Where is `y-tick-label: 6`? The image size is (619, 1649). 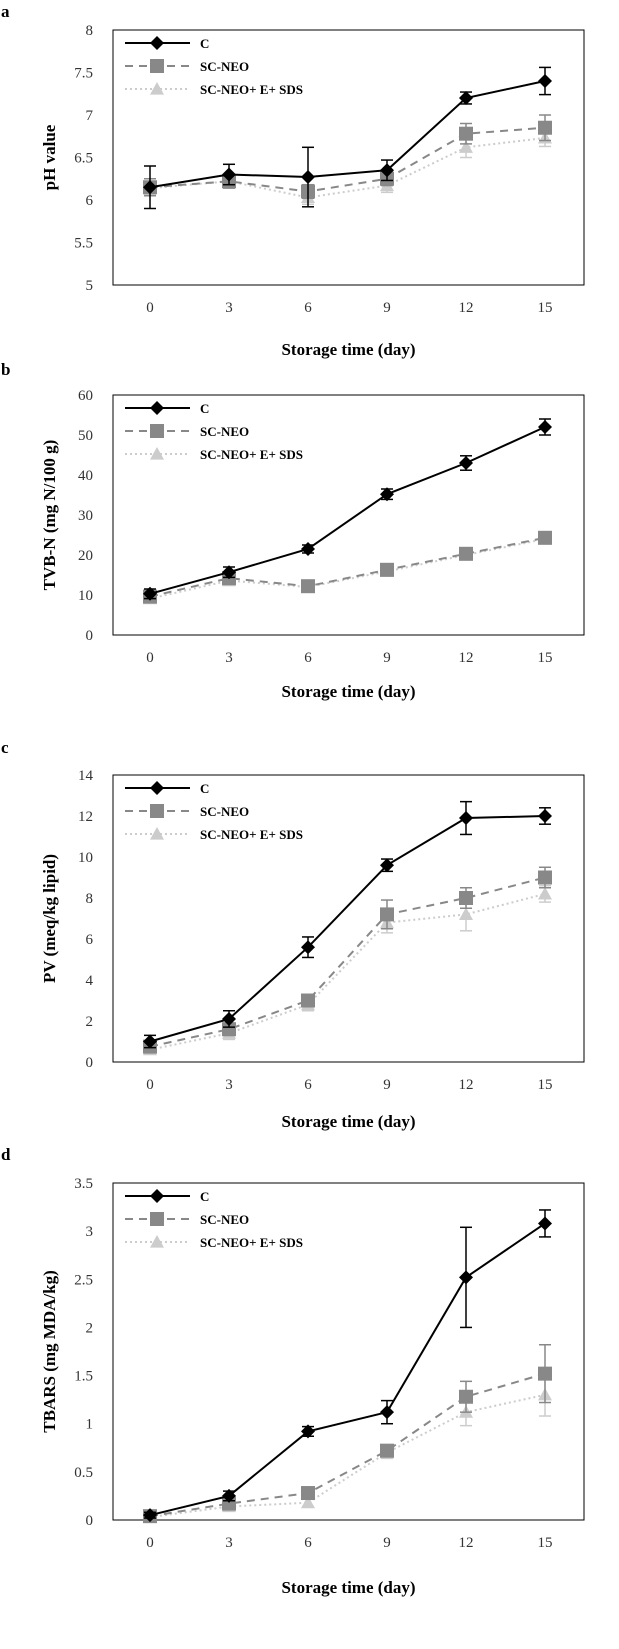 y-tick-label: 6 is located at coordinates (90, 201).